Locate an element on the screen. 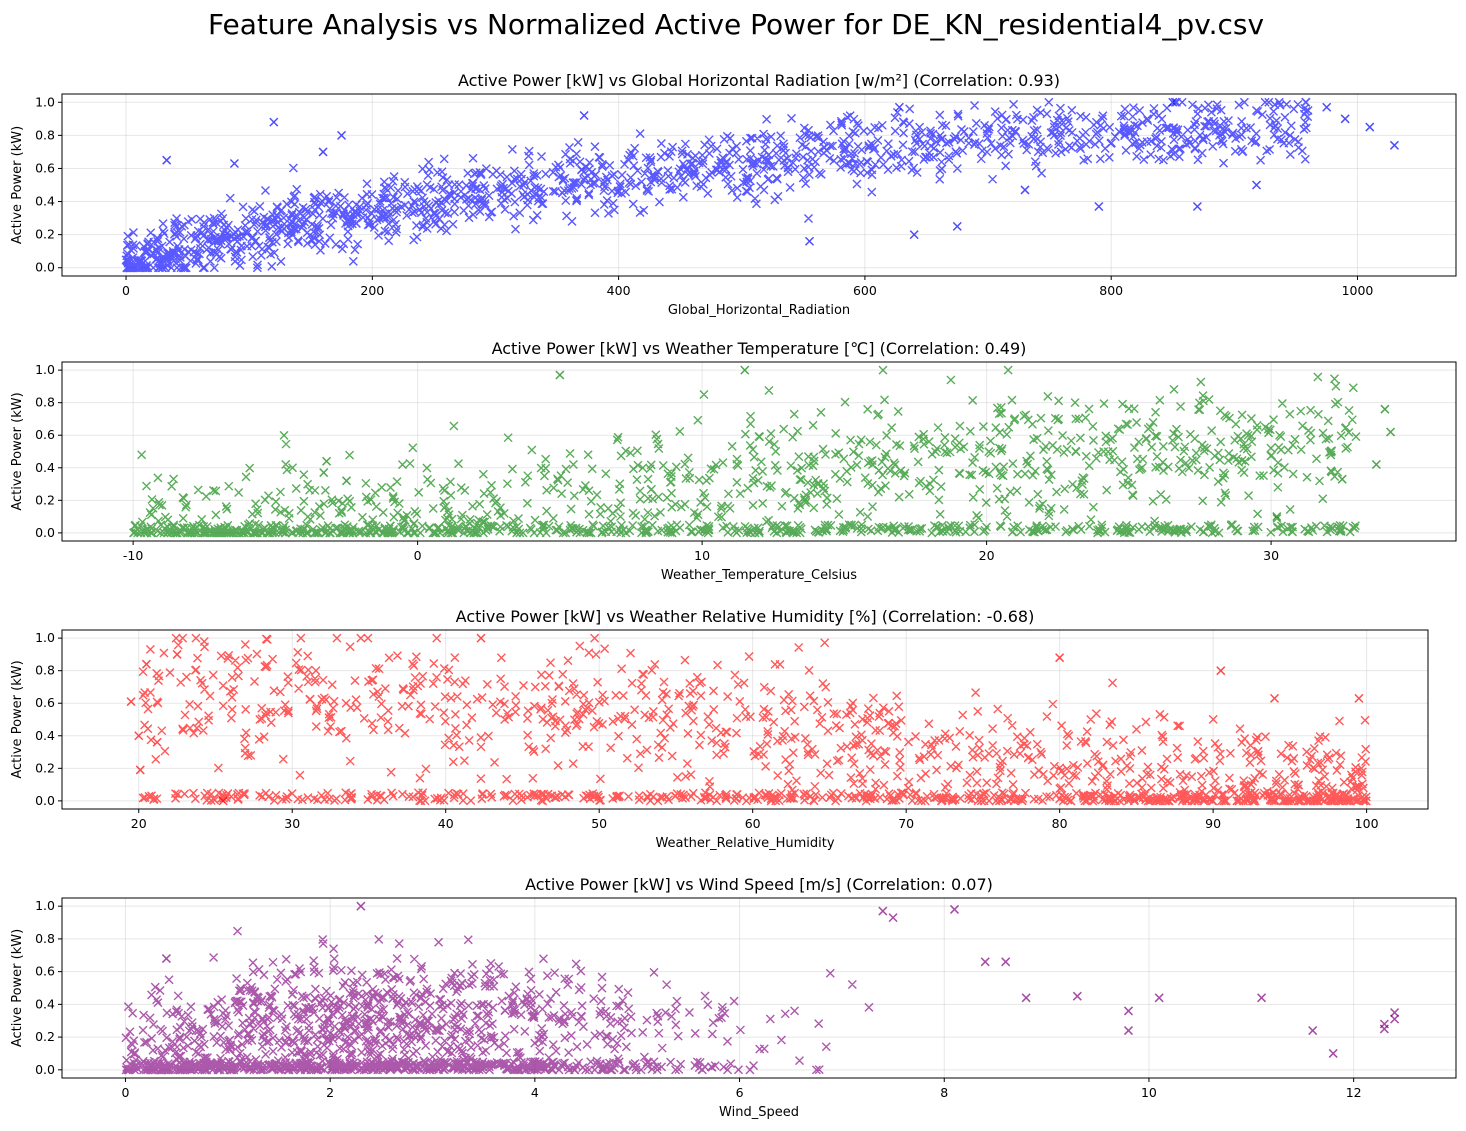 The width and height of the screenshot is (1466, 1131). x-tick-label: 400 is located at coordinates (619, 290).